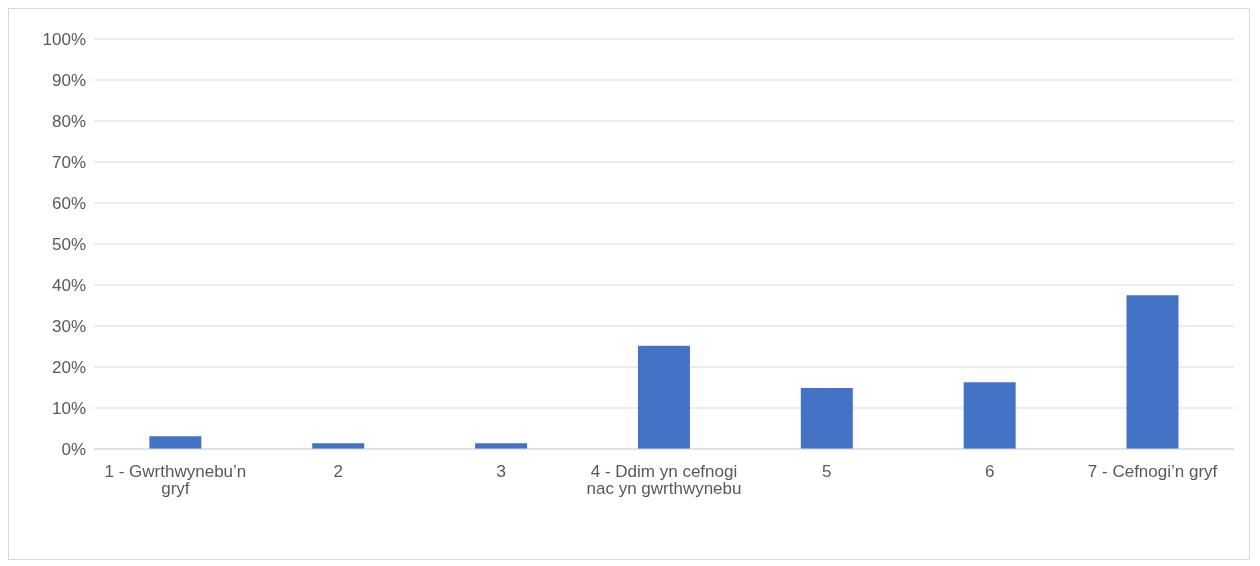 This screenshot has height=566, width=1260. Describe the element at coordinates (68, 409) in the screenshot. I see `y-tick-label: 10%` at that location.